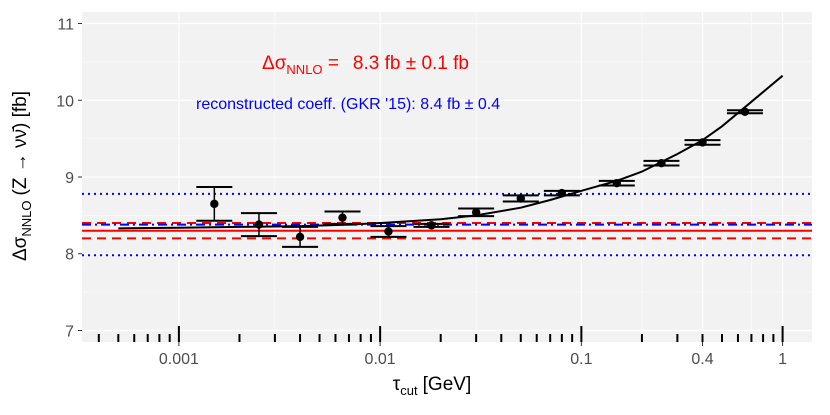 Image resolution: width=830 pixels, height=415 pixels. Describe the element at coordinates (20, 143) in the screenshot. I see `y-axis-title-rest: (Z → νν̄) [fb]` at that location.